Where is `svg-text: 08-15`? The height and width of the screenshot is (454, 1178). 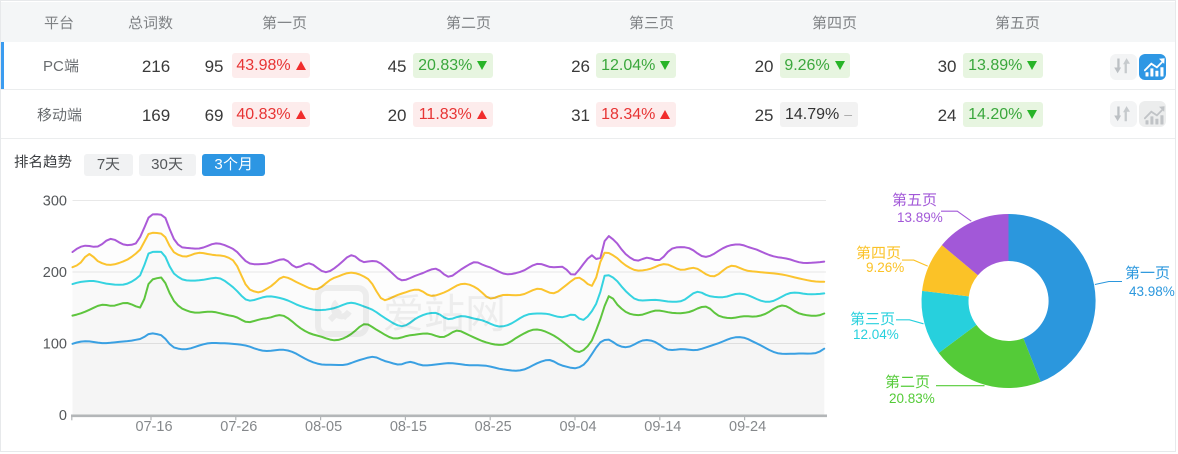
svg-text: 08-15 is located at coordinates (408, 427).